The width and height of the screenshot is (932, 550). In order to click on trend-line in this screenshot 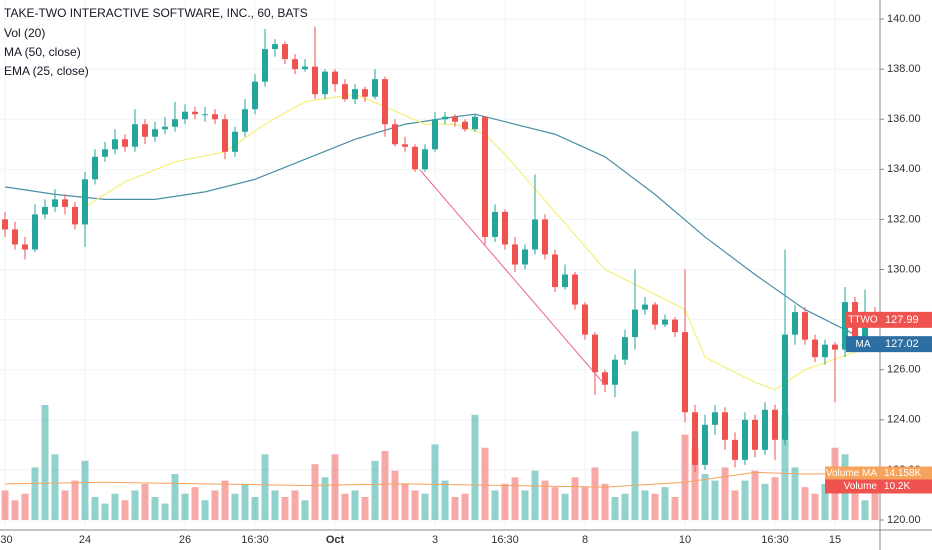, I will do `click(512, 277)`.